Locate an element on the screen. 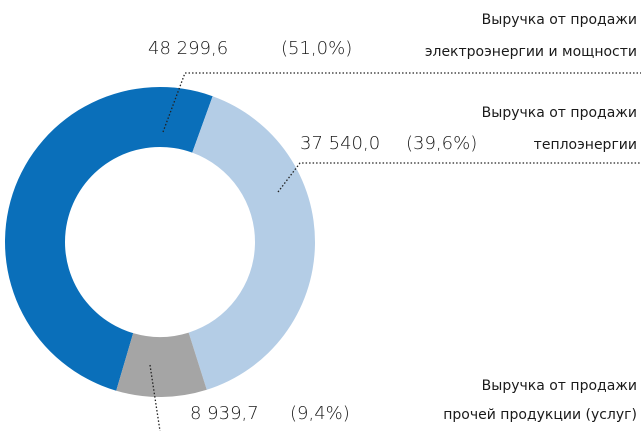 The image size is (641, 431). category-label: прочей продукции (услуг) is located at coordinates (540, 415).